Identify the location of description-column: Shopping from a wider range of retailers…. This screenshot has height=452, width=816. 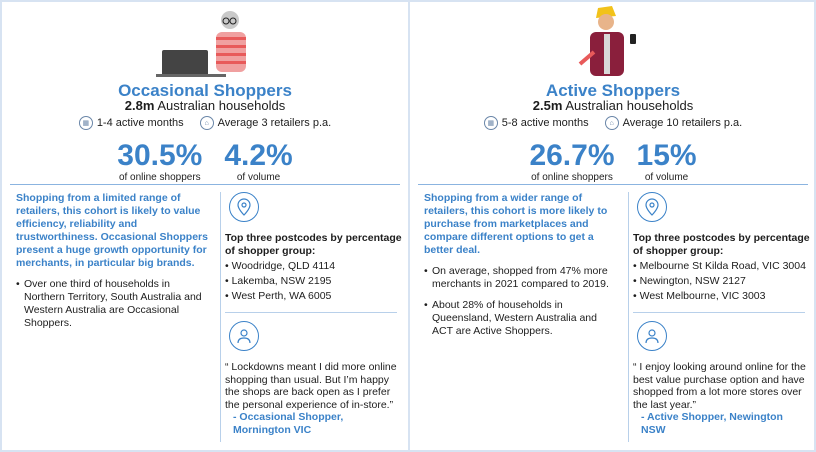
(520, 265).